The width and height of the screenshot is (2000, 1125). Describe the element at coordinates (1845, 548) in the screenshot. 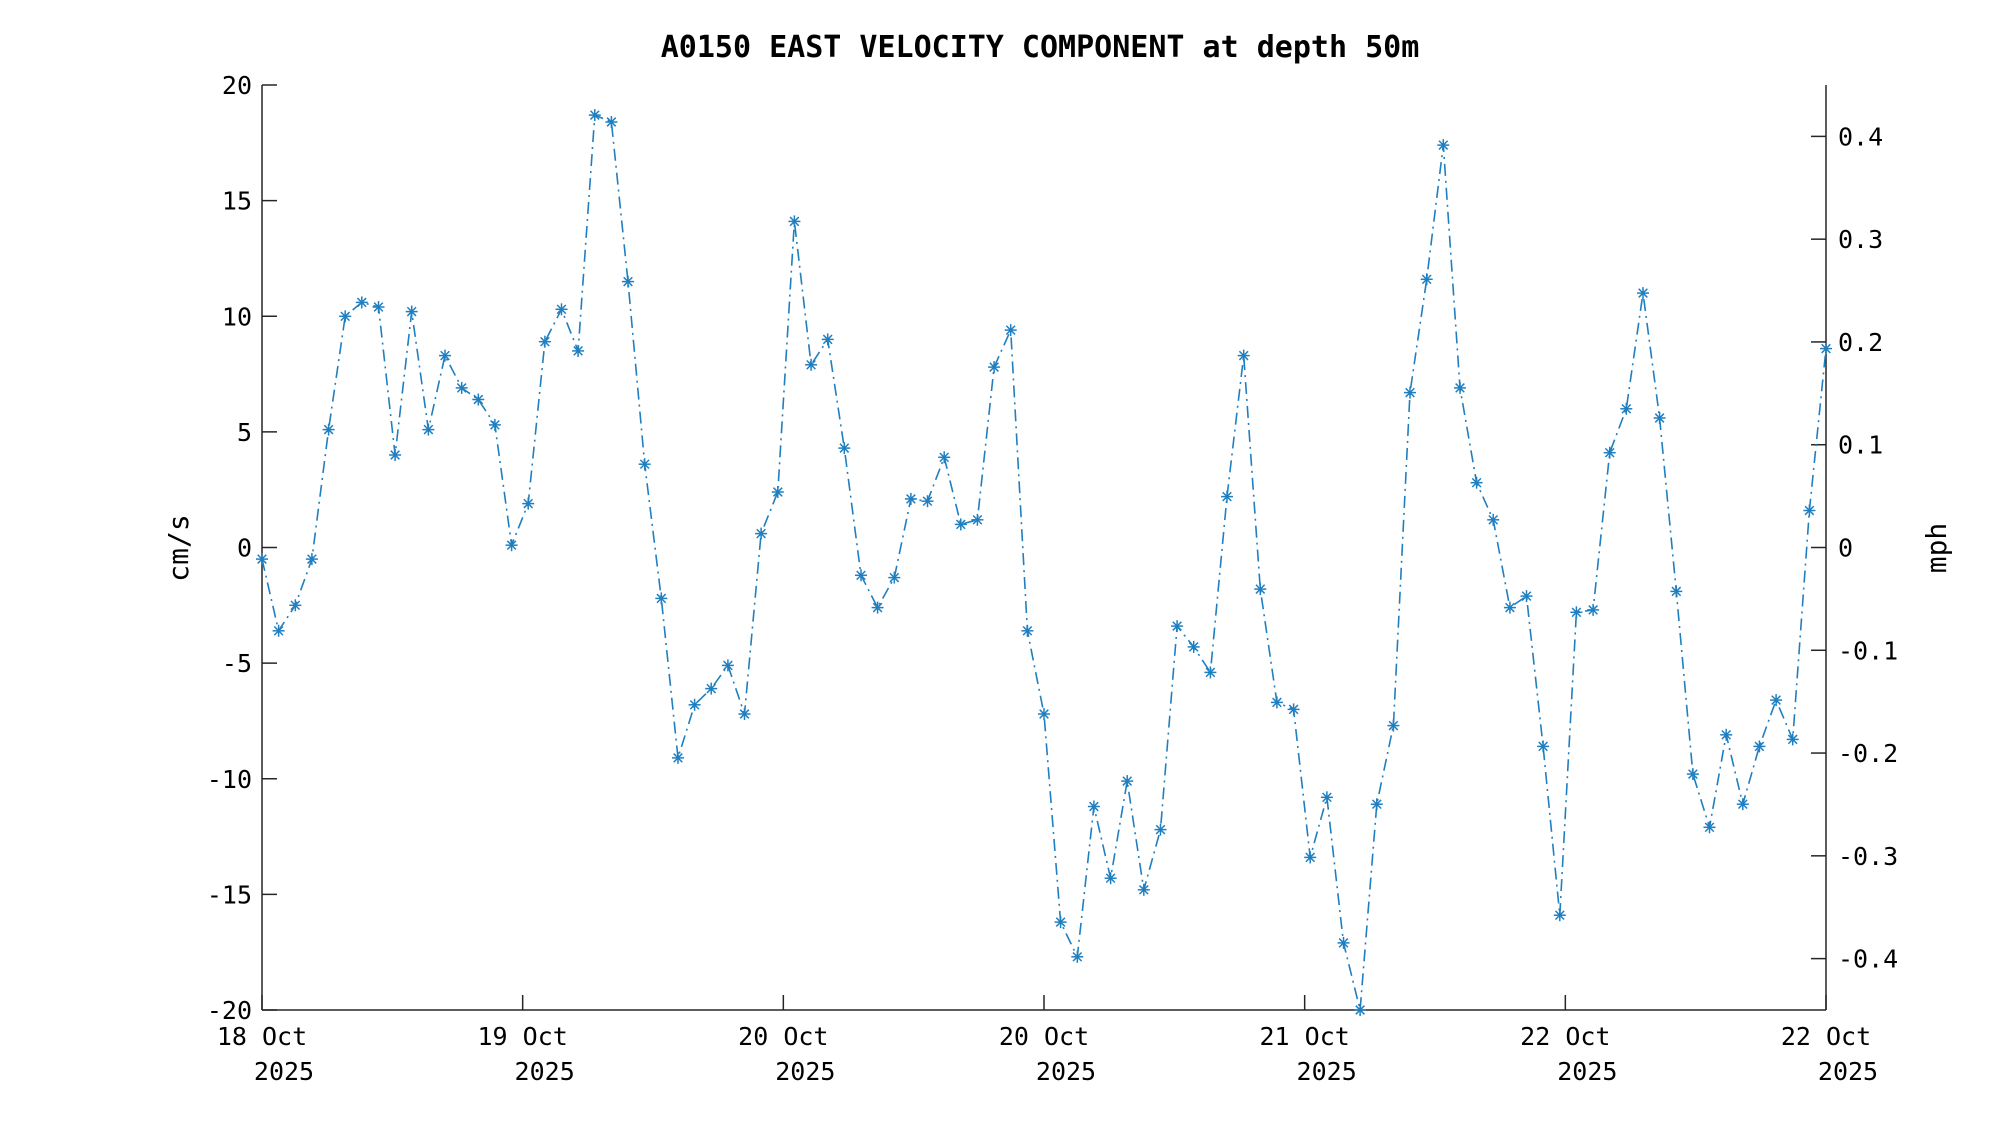

I see `y-tick-label-right: 0` at that location.